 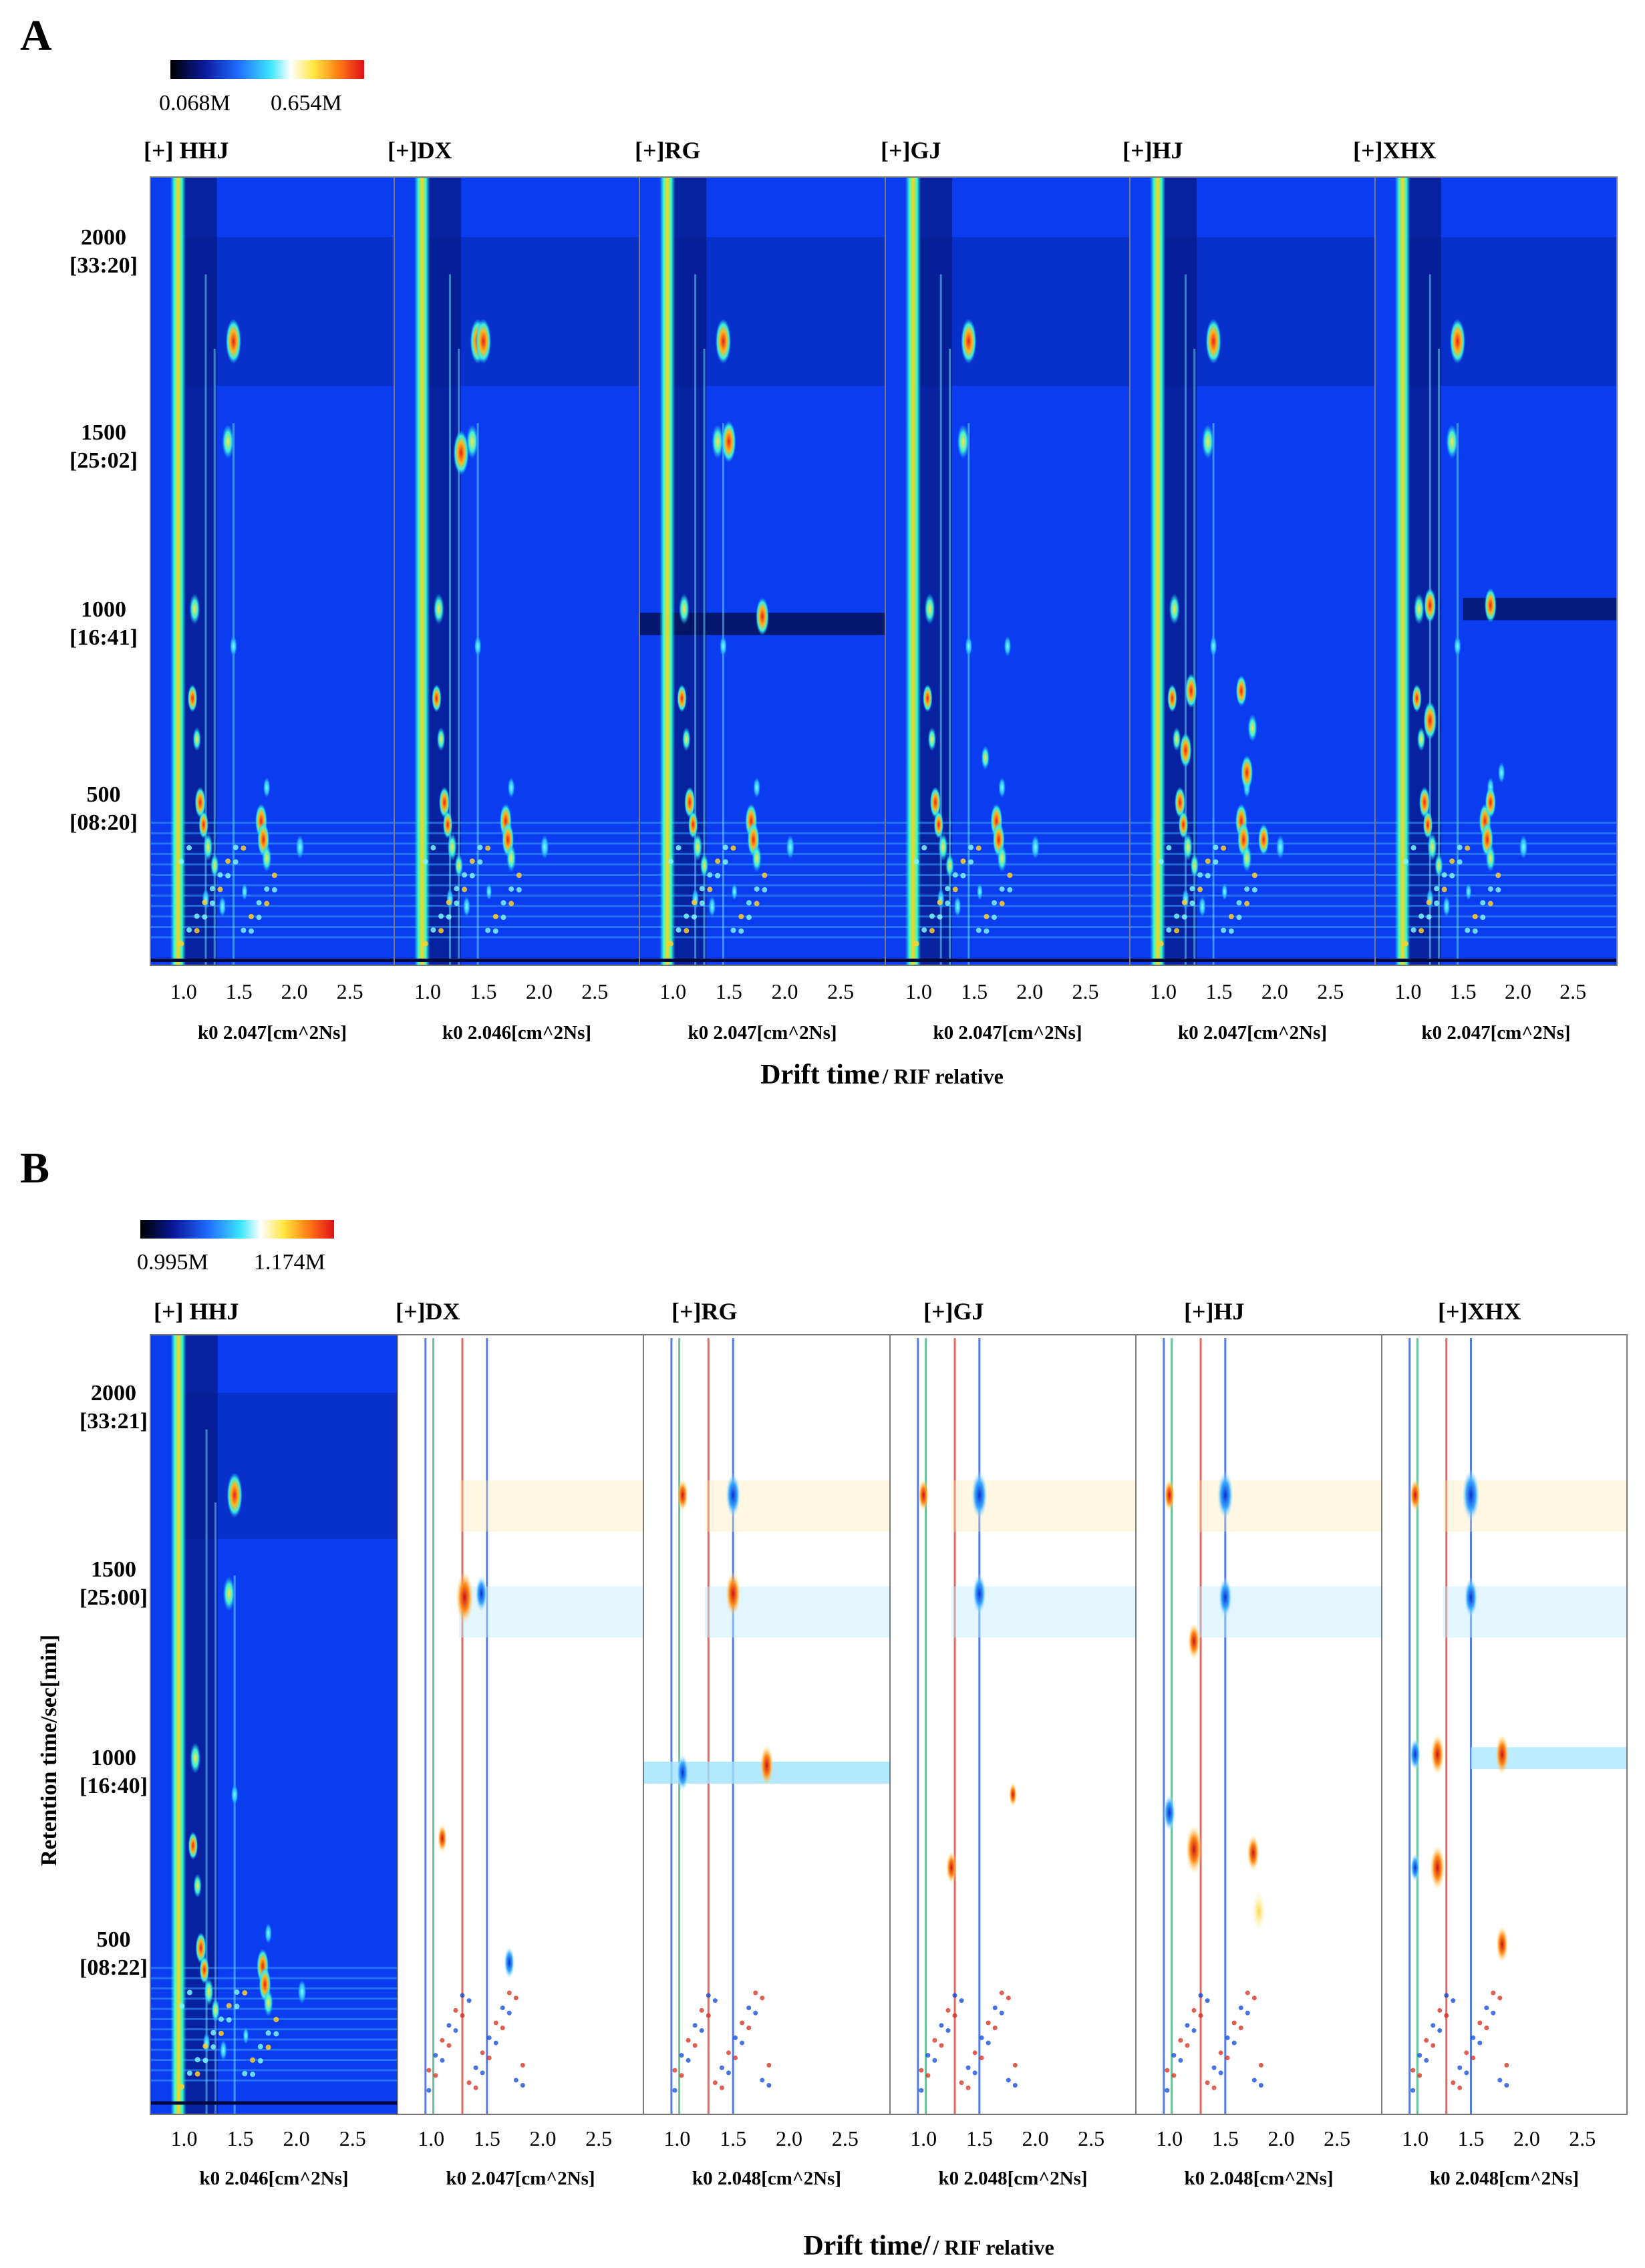 I want to click on panel-b-ytime-500: [08:22], so click(x=114, y=1967).